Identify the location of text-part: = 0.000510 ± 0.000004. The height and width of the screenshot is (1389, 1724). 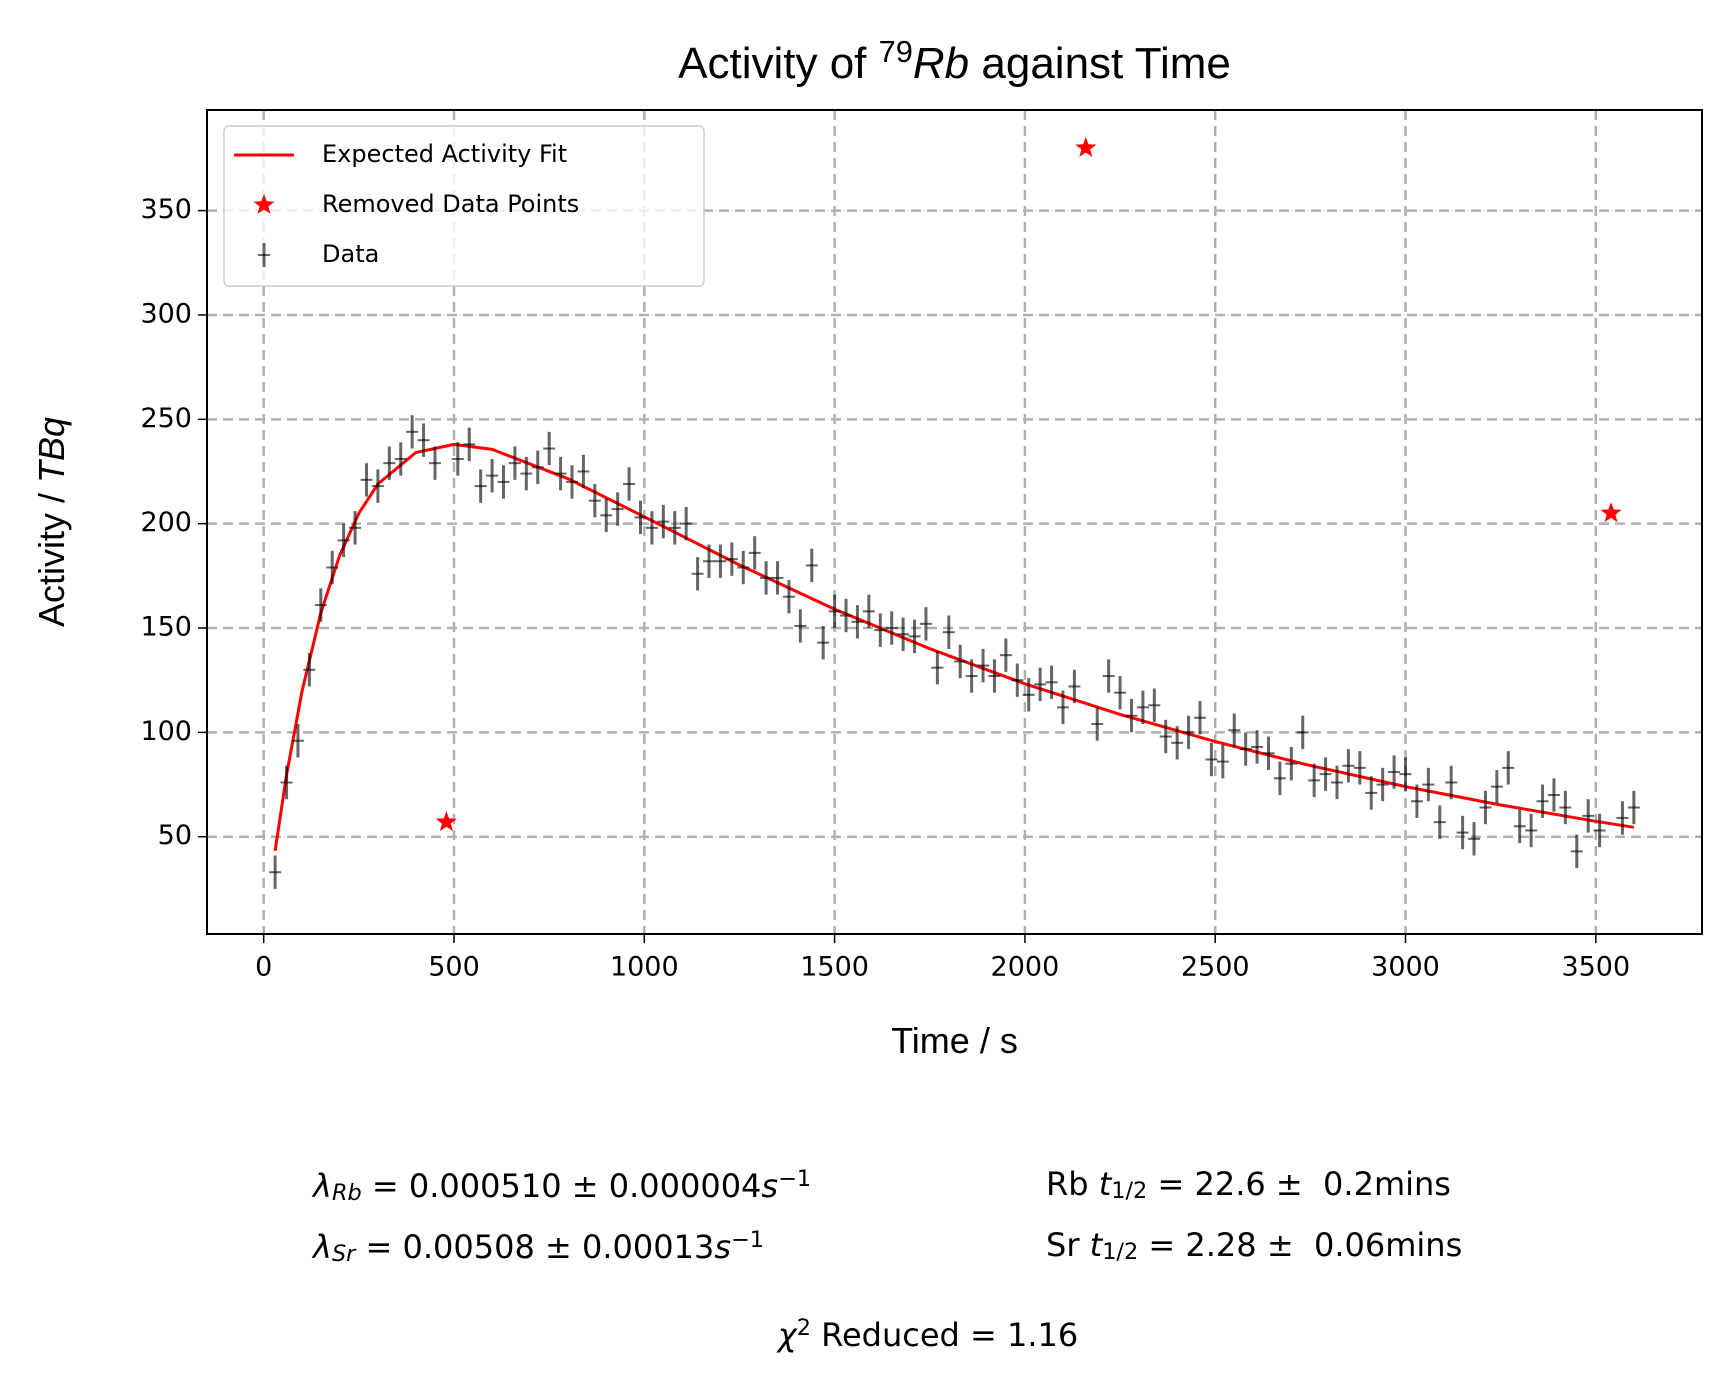
(562, 1186).